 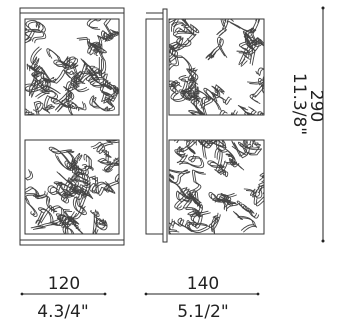 I want to click on swirl-pattern-front-bottom, so click(x=72, y=187).